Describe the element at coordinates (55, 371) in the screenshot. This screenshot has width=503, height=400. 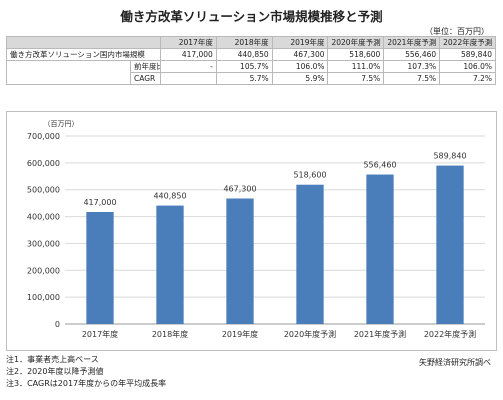
I see `note-line: 注2．2020年度以降予測値` at that location.